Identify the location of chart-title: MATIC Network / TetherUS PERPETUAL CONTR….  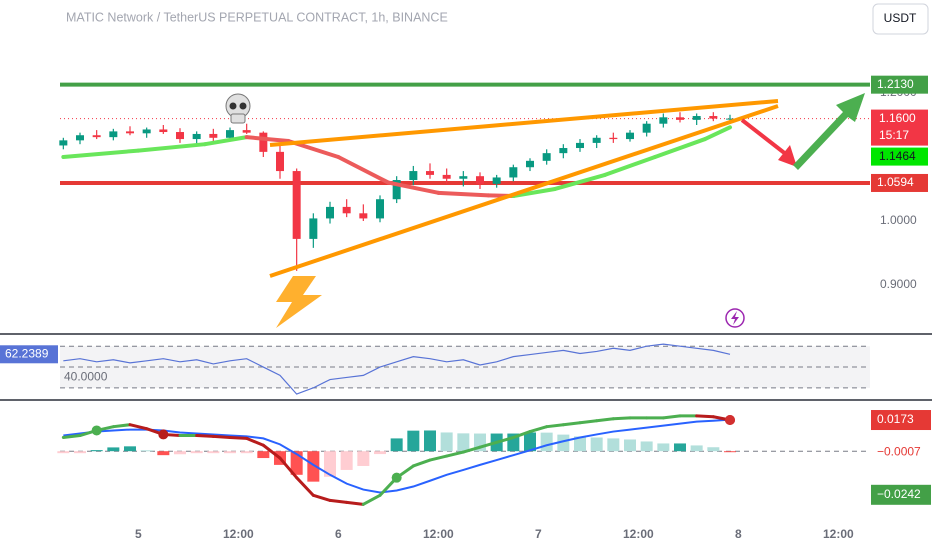
(257, 17).